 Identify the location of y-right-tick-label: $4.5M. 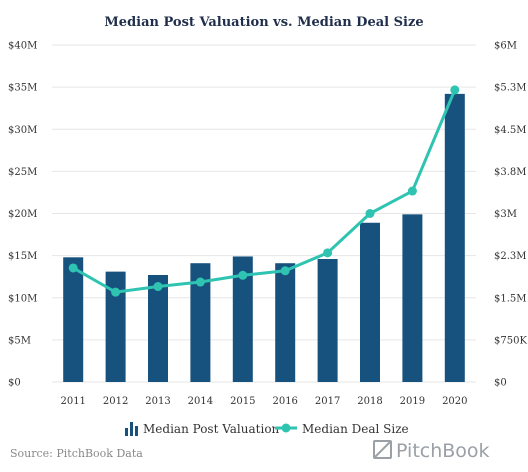
(510, 130).